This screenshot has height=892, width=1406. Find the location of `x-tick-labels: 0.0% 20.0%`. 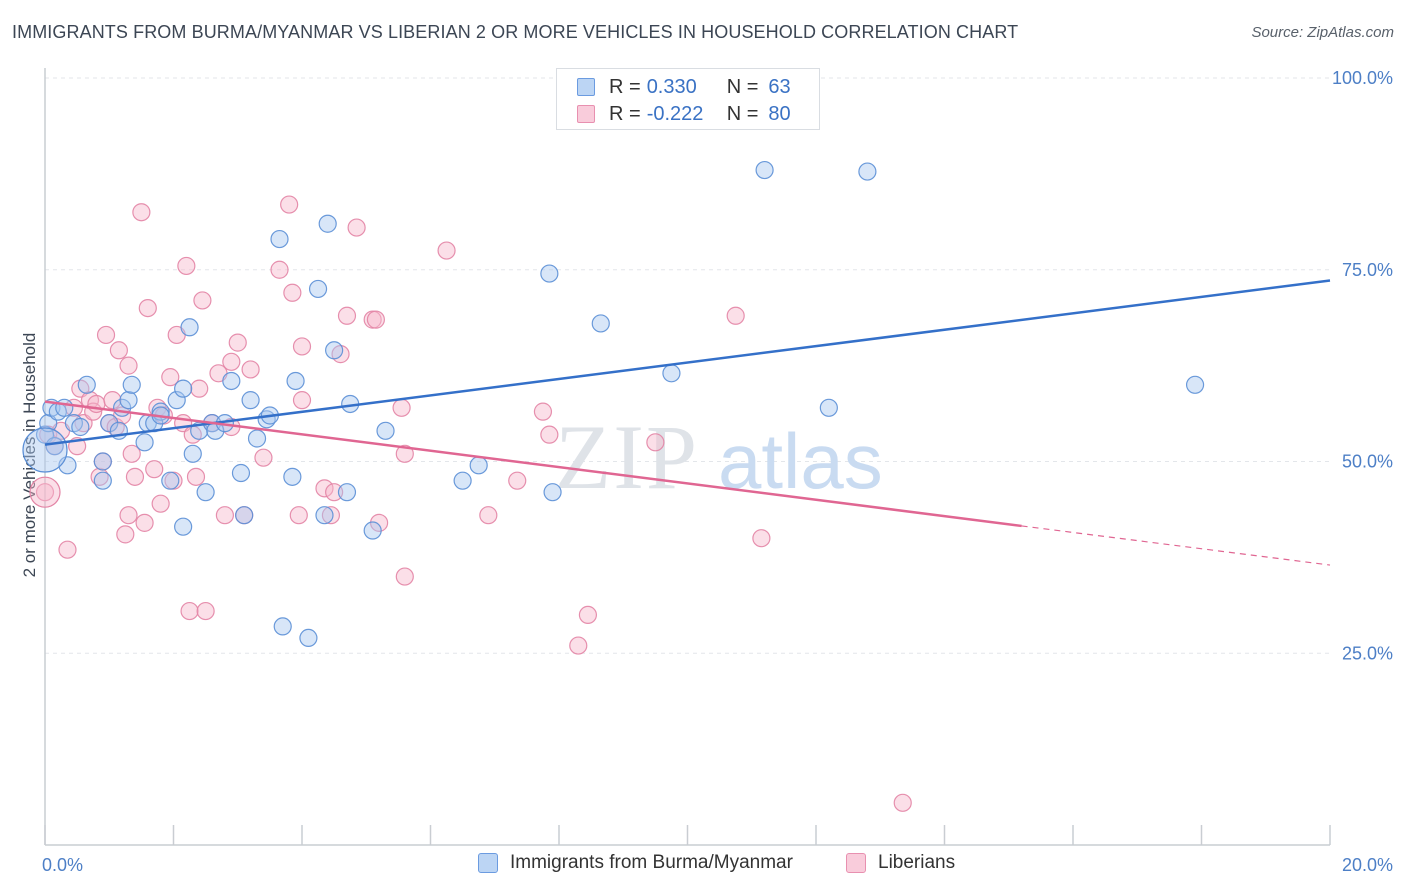

x-tick-labels: 0.0% 20.0% is located at coordinates (717, 865).